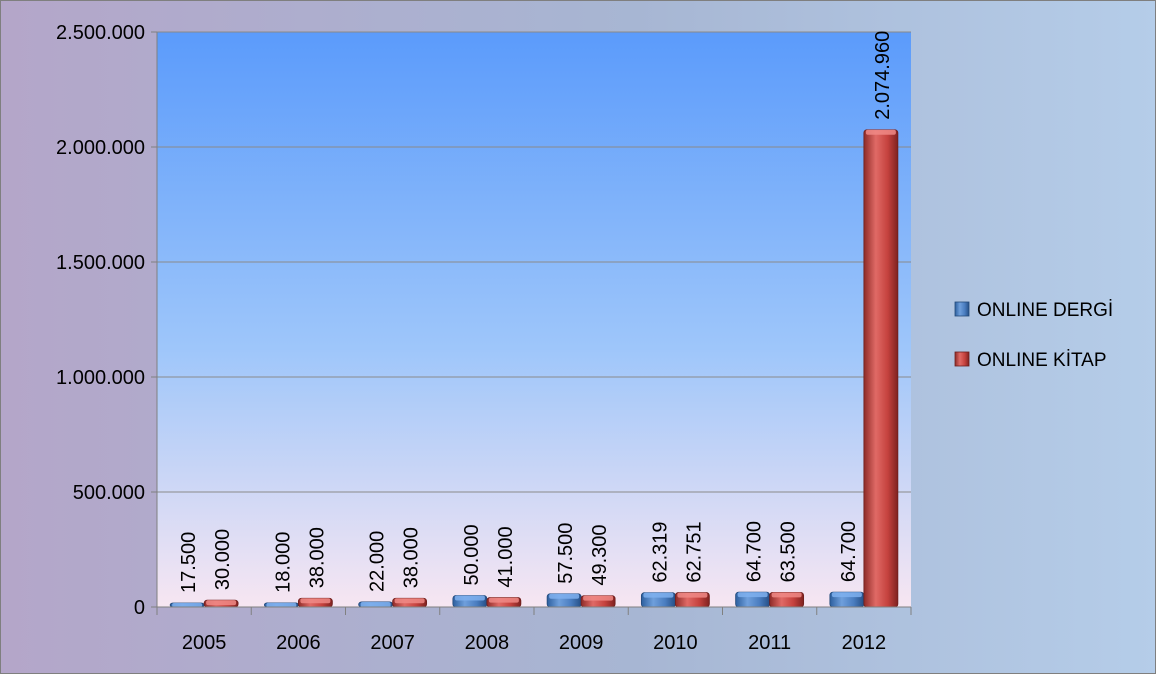  I want to click on data-label: 57.500, so click(566, 553).